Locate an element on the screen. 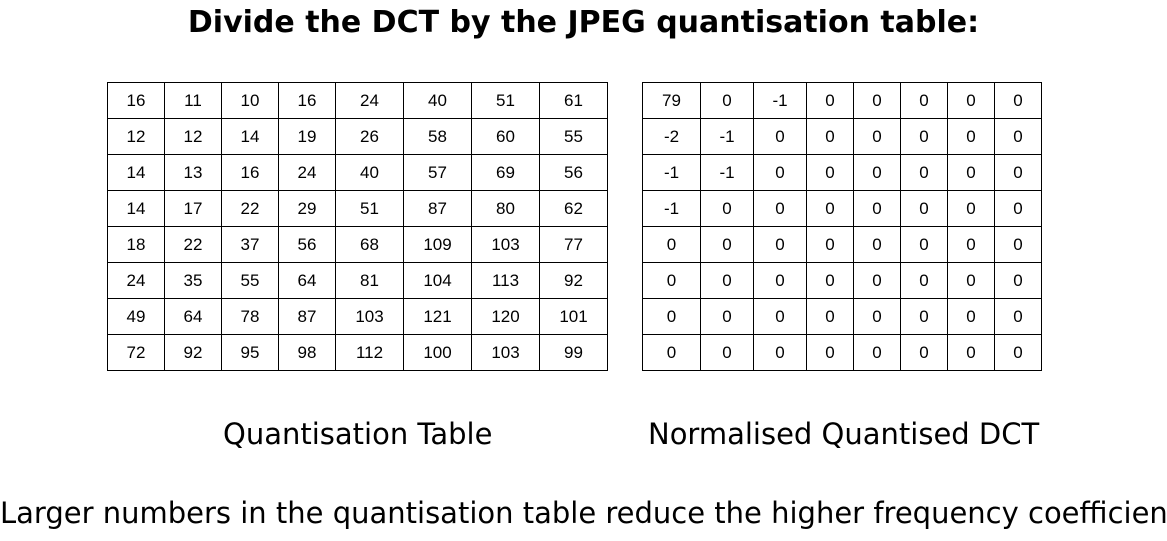  table-cell: 112 is located at coordinates (369, 352).